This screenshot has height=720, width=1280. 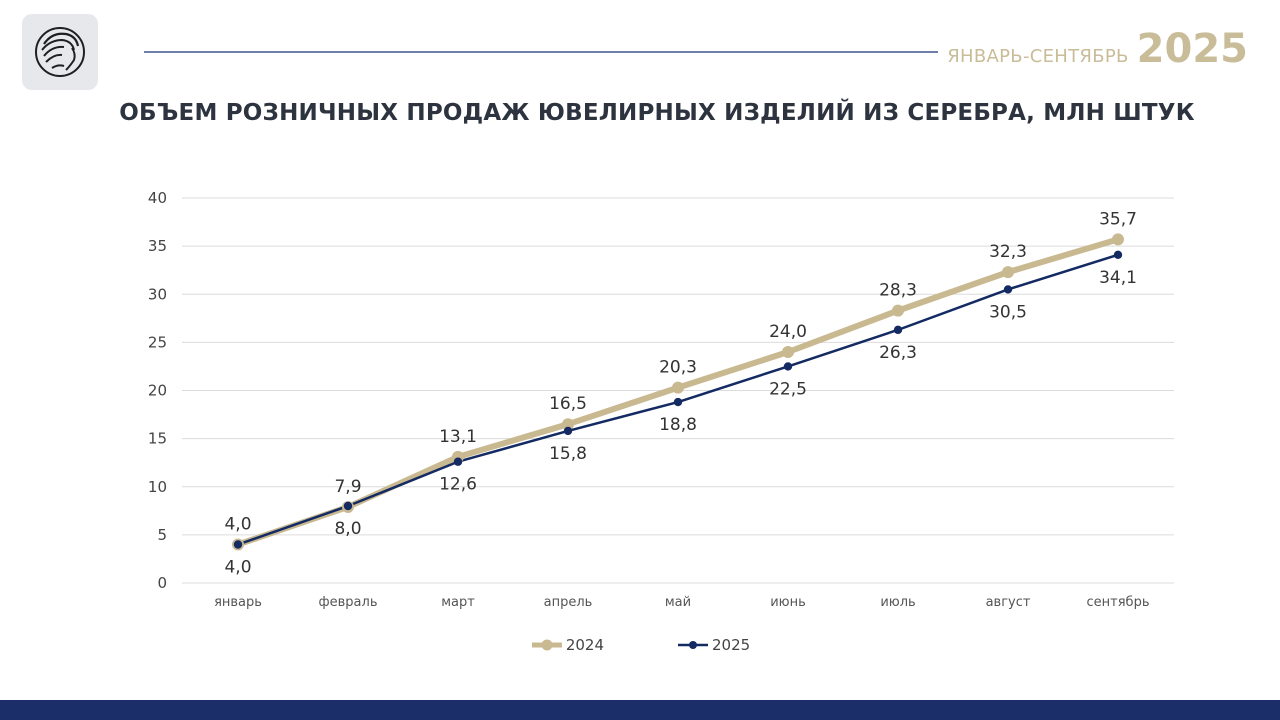 What do you see at coordinates (162, 583) in the screenshot?
I see `y-tick-label: 0` at bounding box center [162, 583].